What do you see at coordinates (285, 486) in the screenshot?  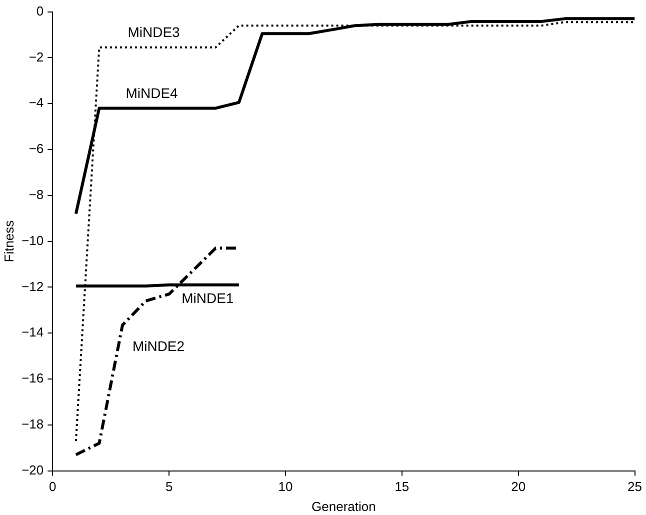 I see `x-tick-label: 10` at bounding box center [285, 486].